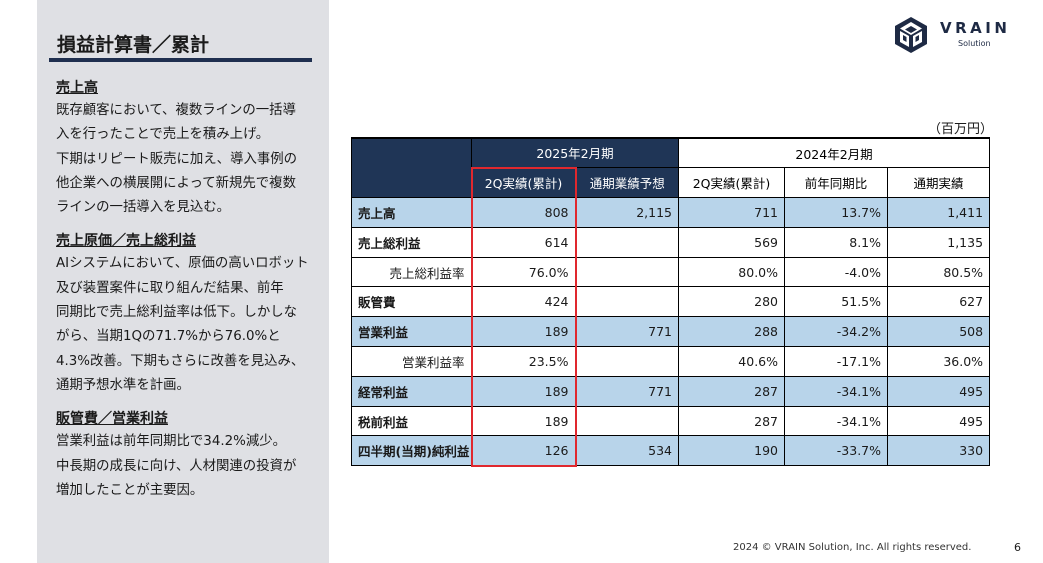  Describe the element at coordinates (523, 272) in the screenshot. I see `table-cell: 76.0%` at that location.